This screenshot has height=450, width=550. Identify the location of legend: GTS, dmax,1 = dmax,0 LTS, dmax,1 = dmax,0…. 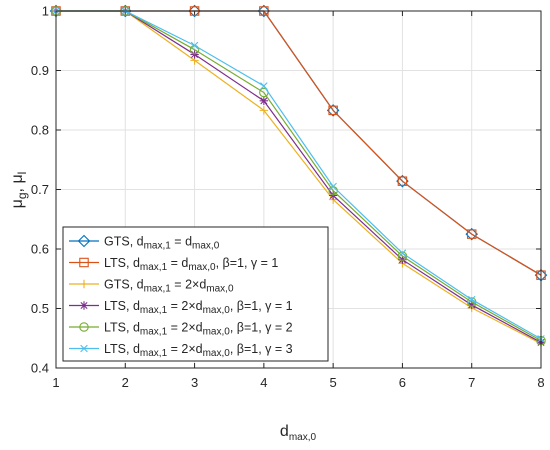
(195, 294).